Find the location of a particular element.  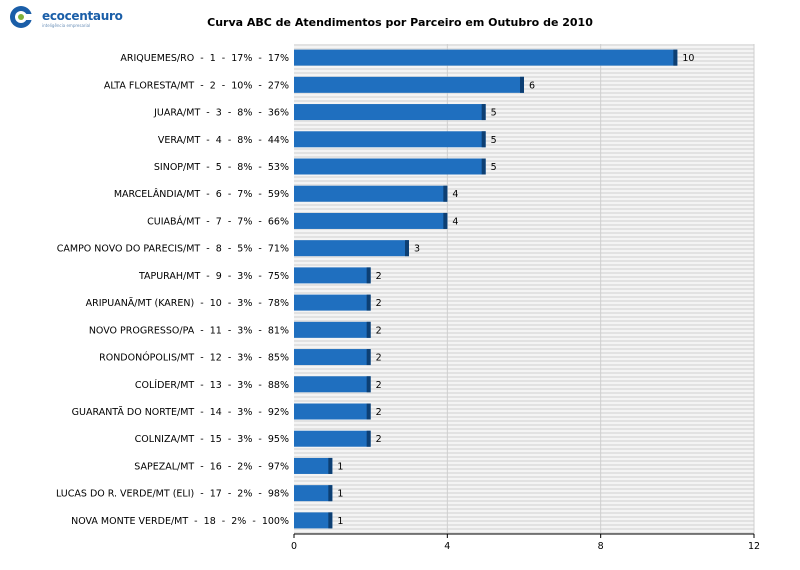

category-label: COLÍDER/MT - 13 - 3% - 88% is located at coordinates (212, 385).